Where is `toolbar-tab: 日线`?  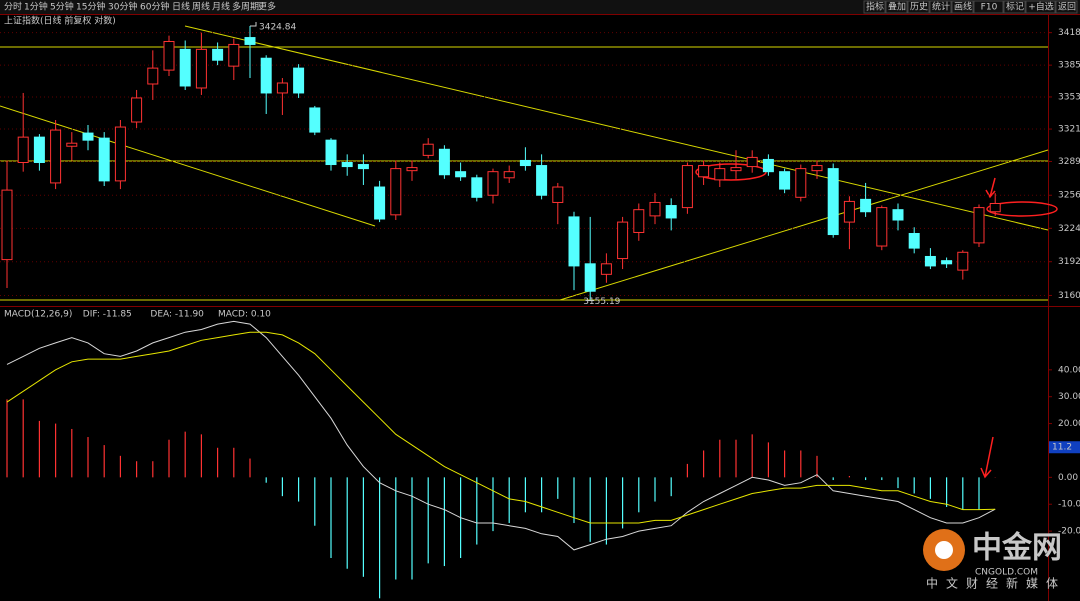 toolbar-tab: 日线 is located at coordinates (181, 7).